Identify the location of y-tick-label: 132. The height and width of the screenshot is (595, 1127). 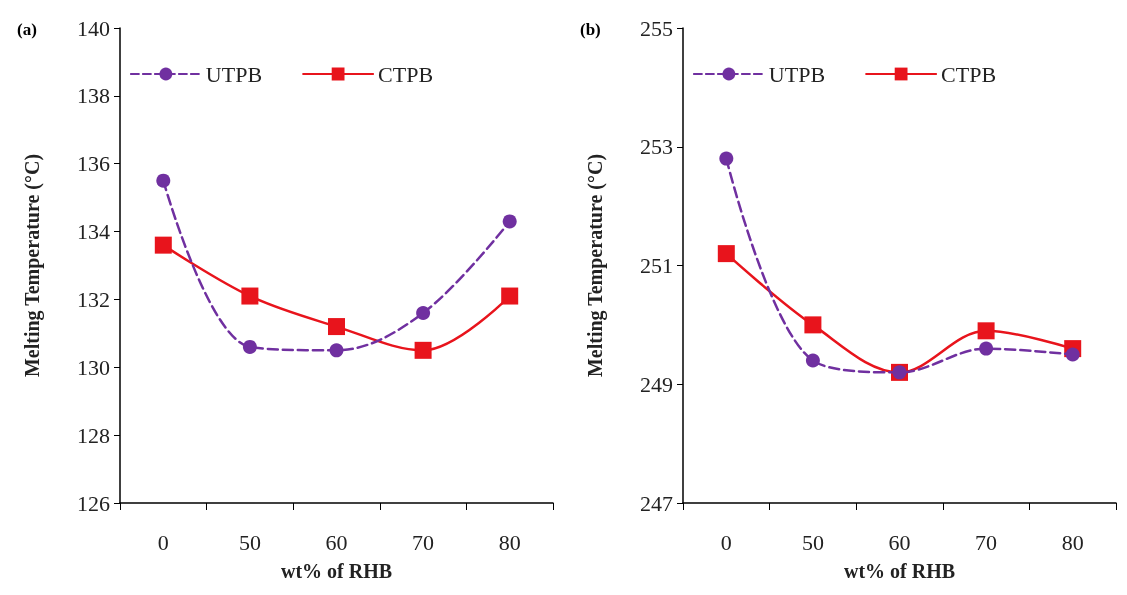
(93, 299).